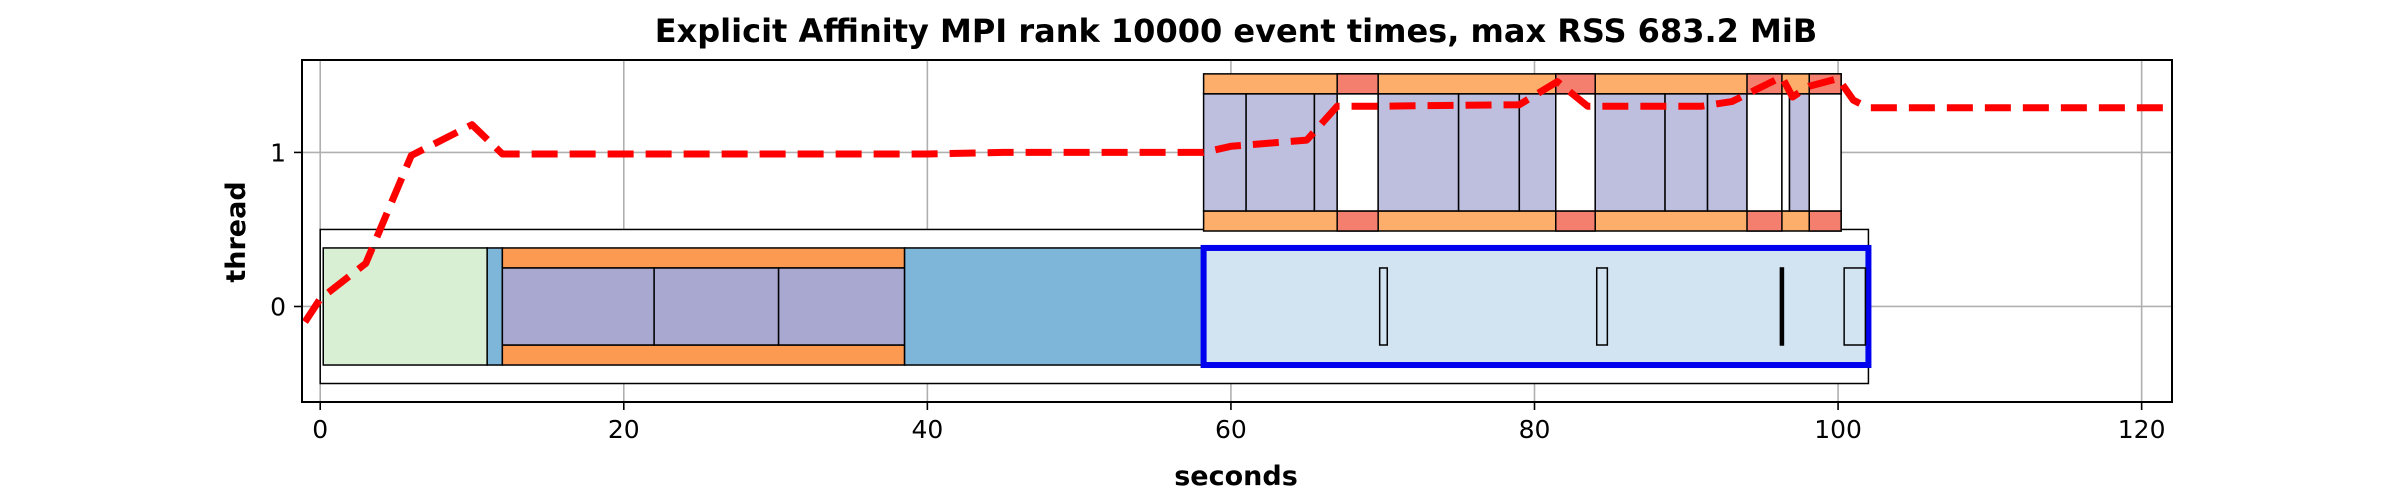 This screenshot has height=500, width=2400. What do you see at coordinates (236, 231) in the screenshot?
I see `y-axis-label: thread` at bounding box center [236, 231].